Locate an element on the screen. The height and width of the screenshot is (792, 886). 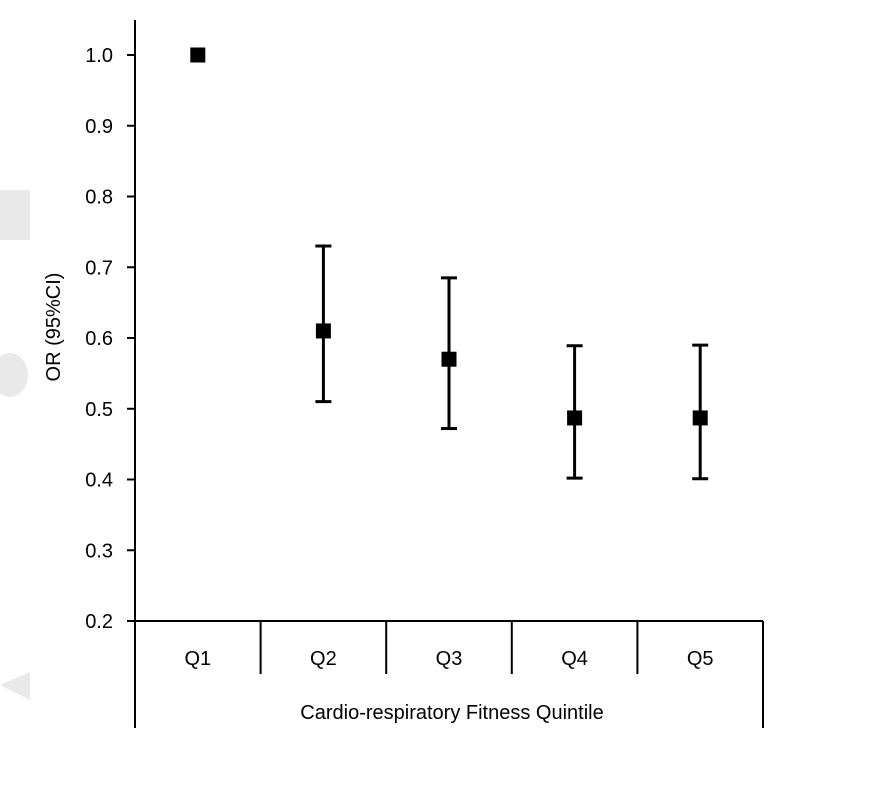
y-tick-label: 0.5 is located at coordinates (99, 410).